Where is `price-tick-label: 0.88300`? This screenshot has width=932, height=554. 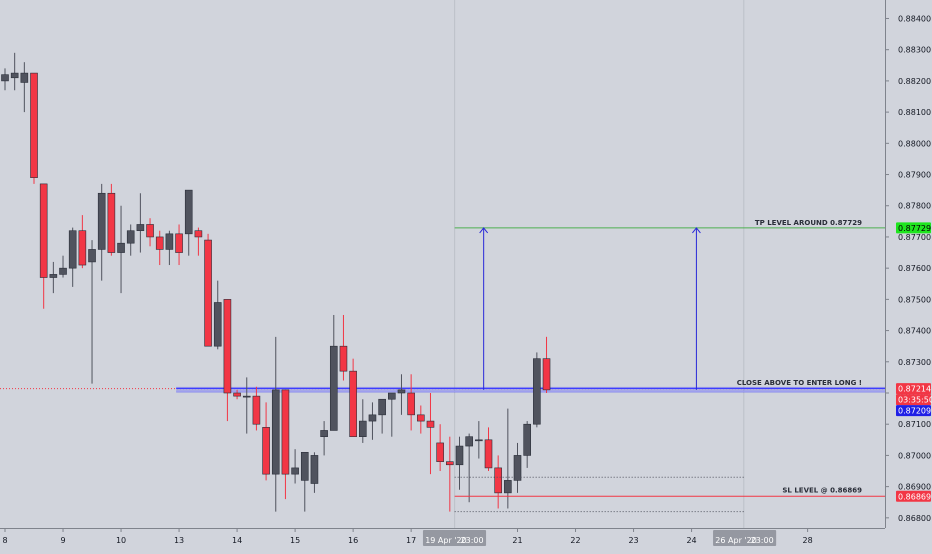 price-tick-label: 0.88300 is located at coordinates (914, 50).